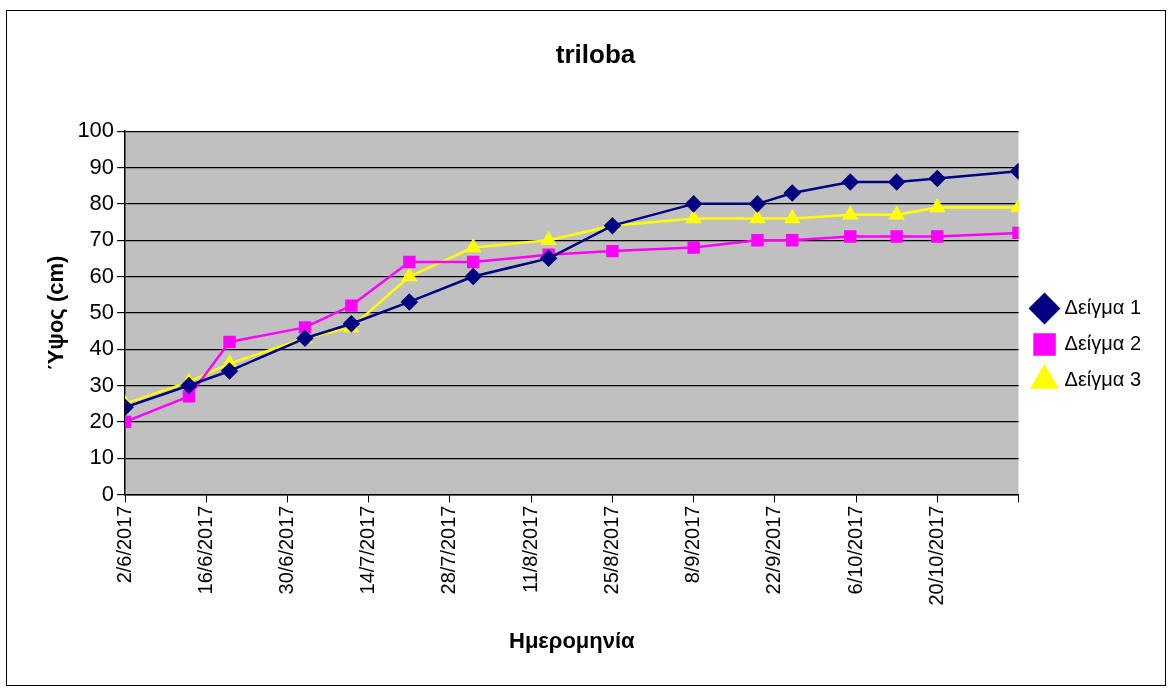 The height and width of the screenshot is (689, 1171). I want to click on y-tick-label: 10, so click(102, 457).